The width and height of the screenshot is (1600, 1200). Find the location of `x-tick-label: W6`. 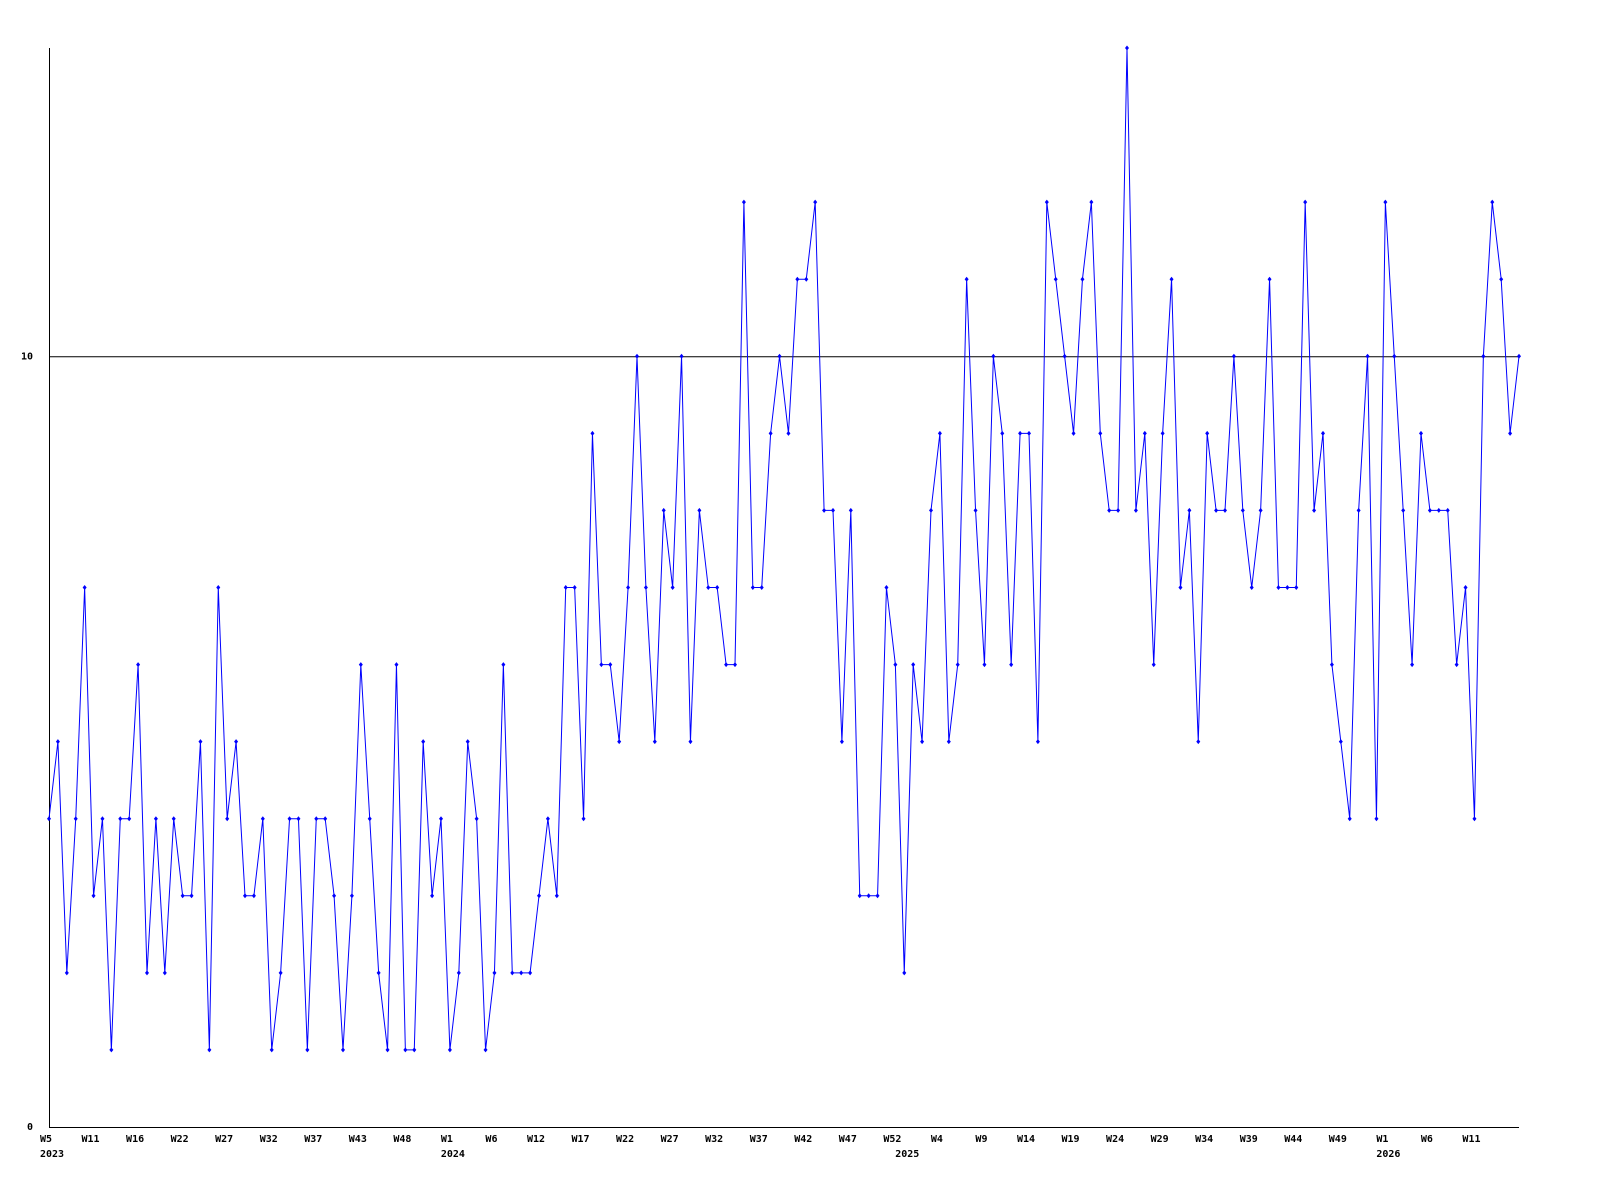

x-tick-label: W6 is located at coordinates (491, 1139).